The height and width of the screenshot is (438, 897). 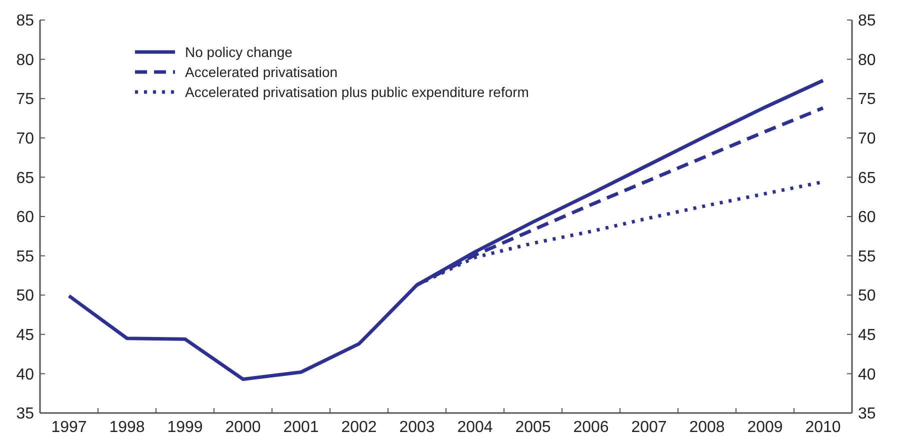 What do you see at coordinates (867, 257) in the screenshot?
I see `y2-tick-label: 55` at bounding box center [867, 257].